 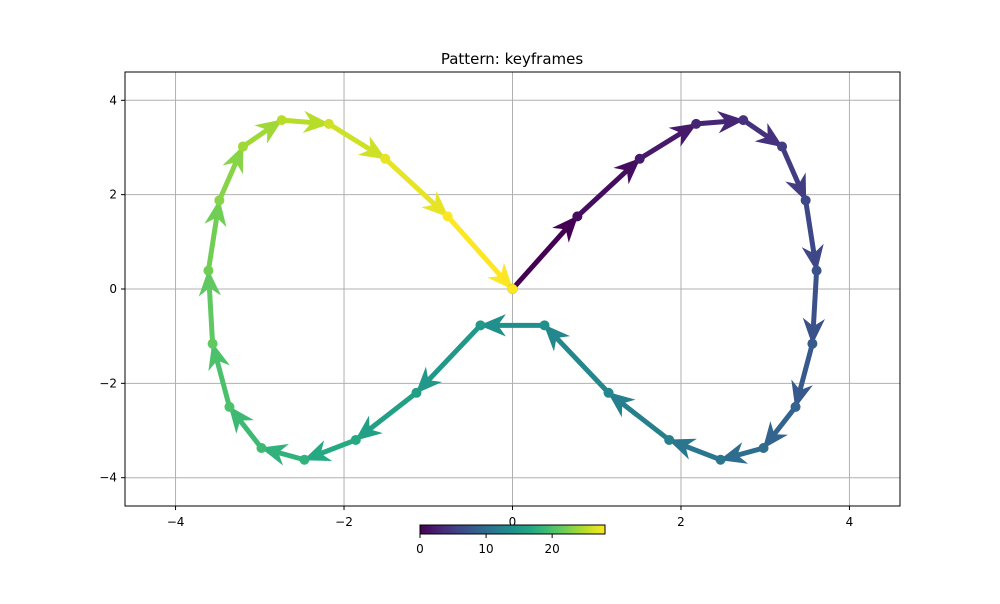 I want to click on colorbar: 0 10 20, so click(x=511, y=540).